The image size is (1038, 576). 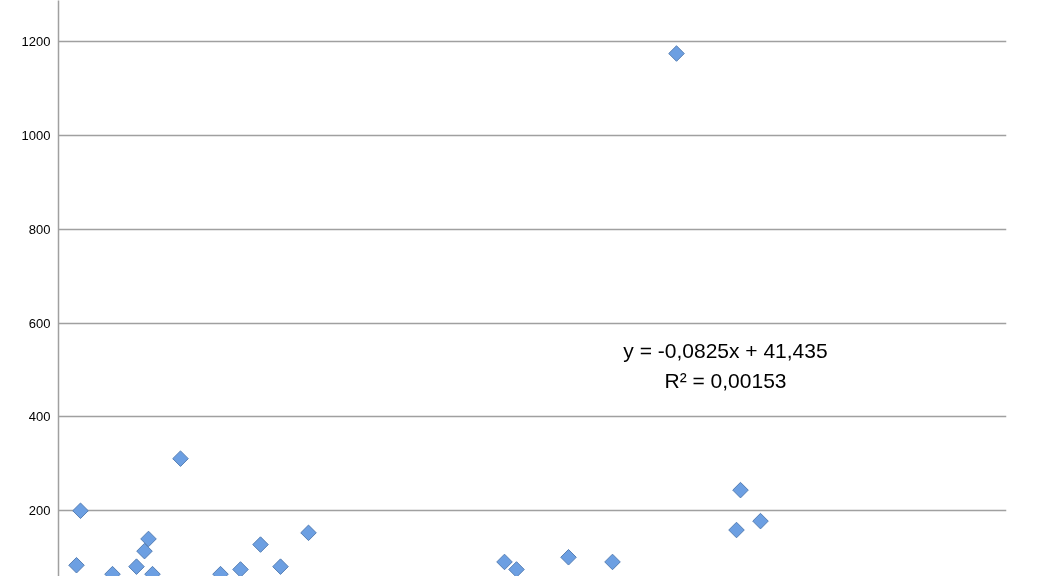 I want to click on annotation: y = -0,0825x + 41,435, so click(x=725, y=350).